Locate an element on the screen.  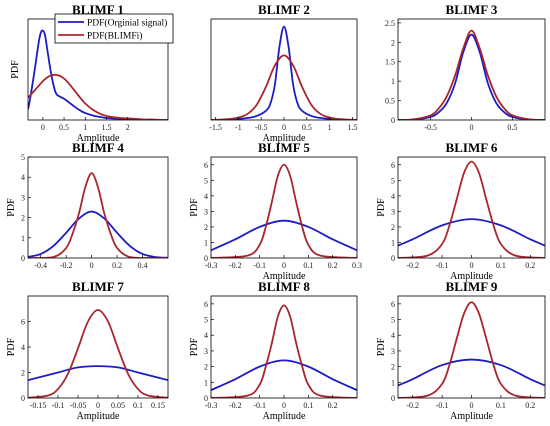
legend-box is located at coordinates (114, 28).